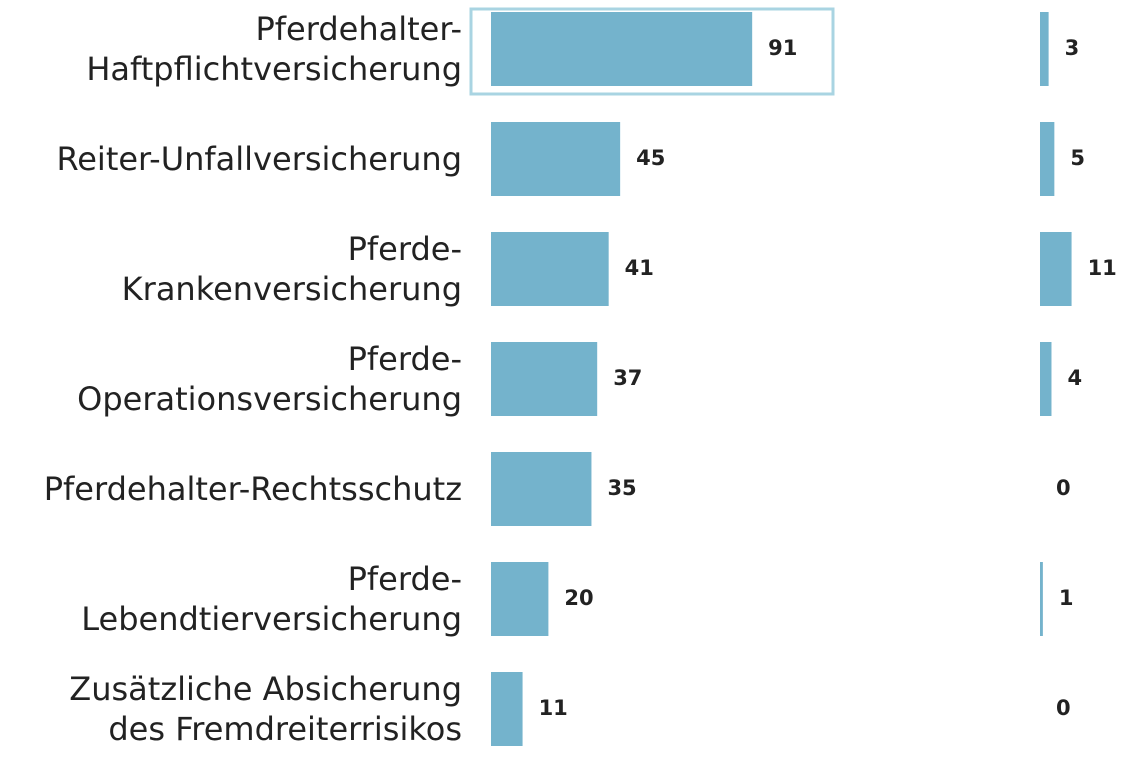  What do you see at coordinates (621, 488) in the screenshot?
I see `value-label: 35` at bounding box center [621, 488].